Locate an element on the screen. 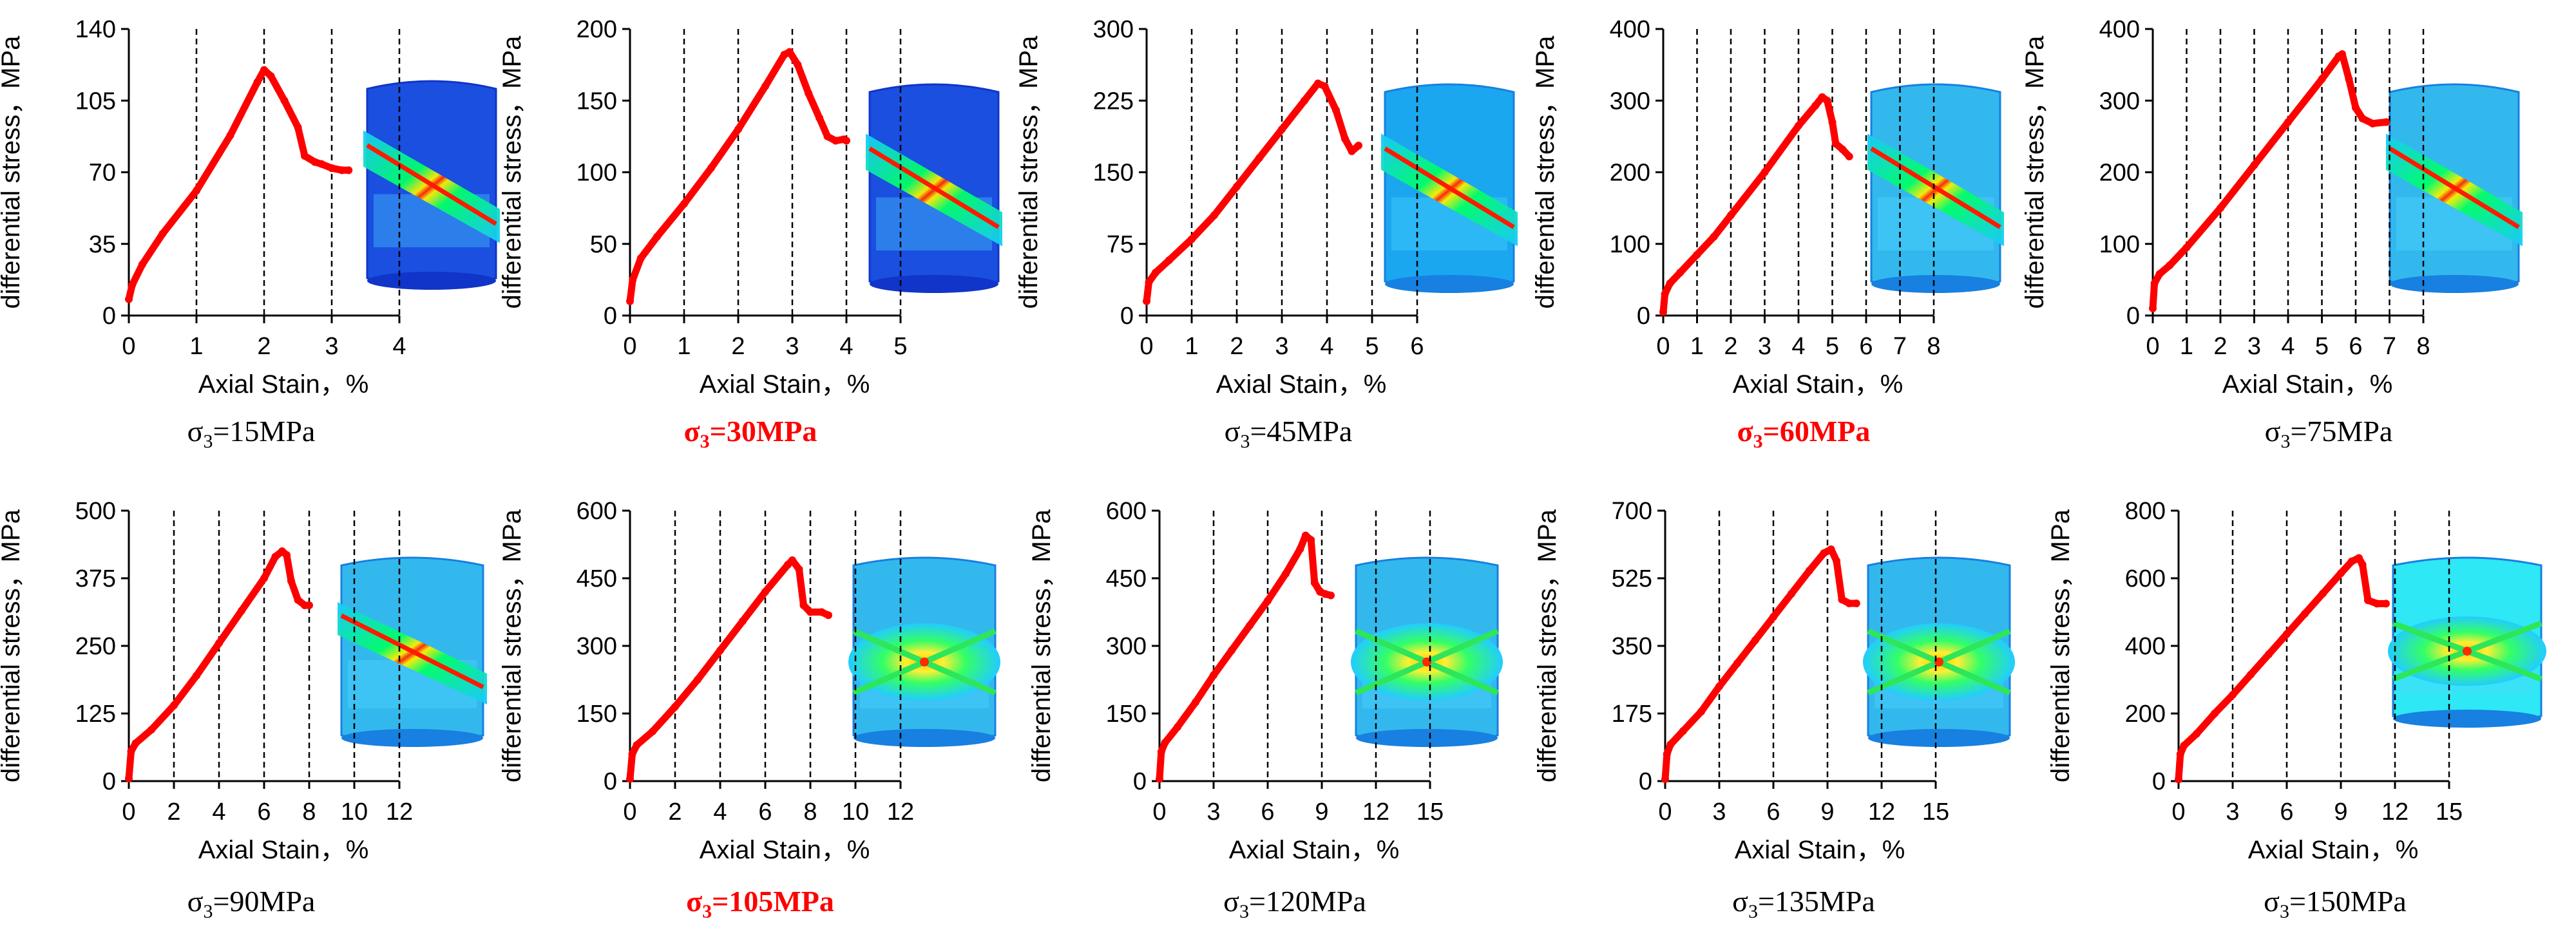 This screenshot has height=926, width=2576. confining-pressure-caption: σ3=135MPa is located at coordinates (1803, 903).